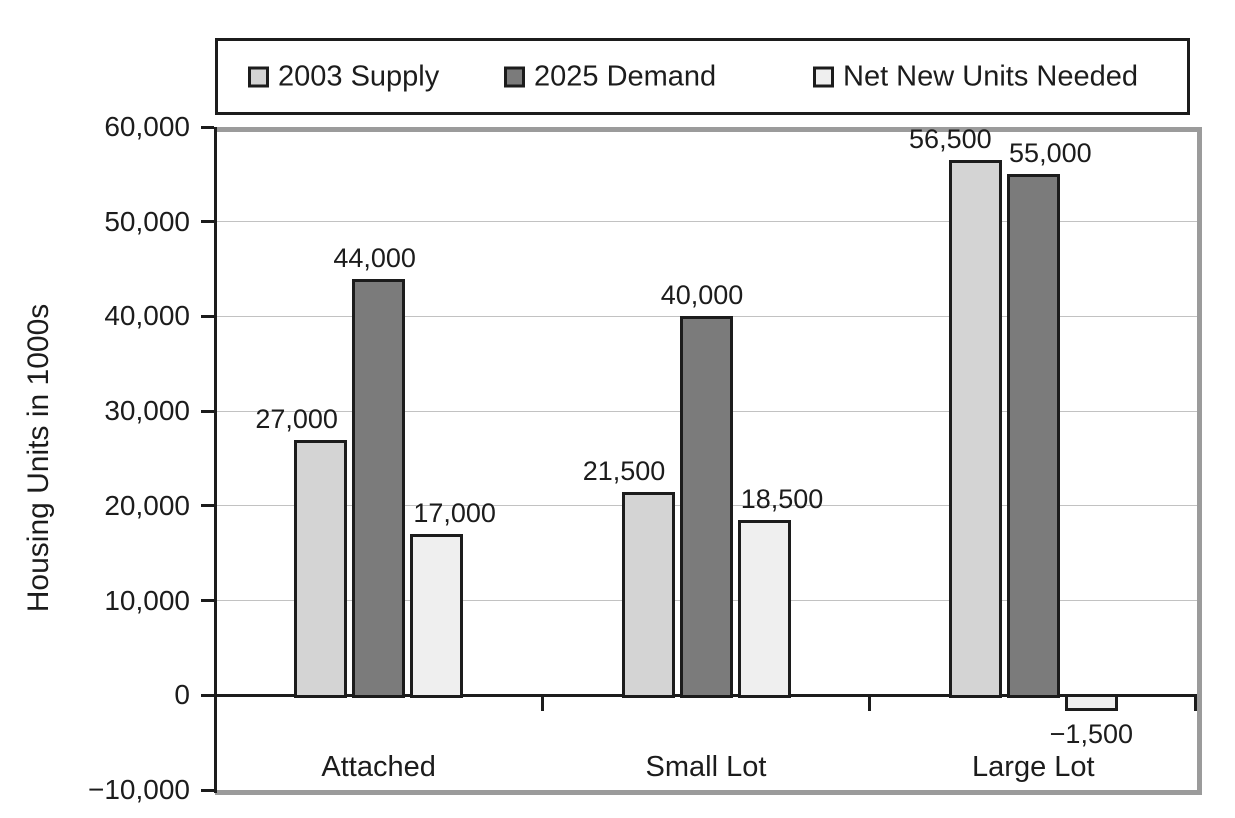 Image resolution: width=1235 pixels, height=818 pixels. I want to click on y-tick-label: −10,000, so click(139, 789).